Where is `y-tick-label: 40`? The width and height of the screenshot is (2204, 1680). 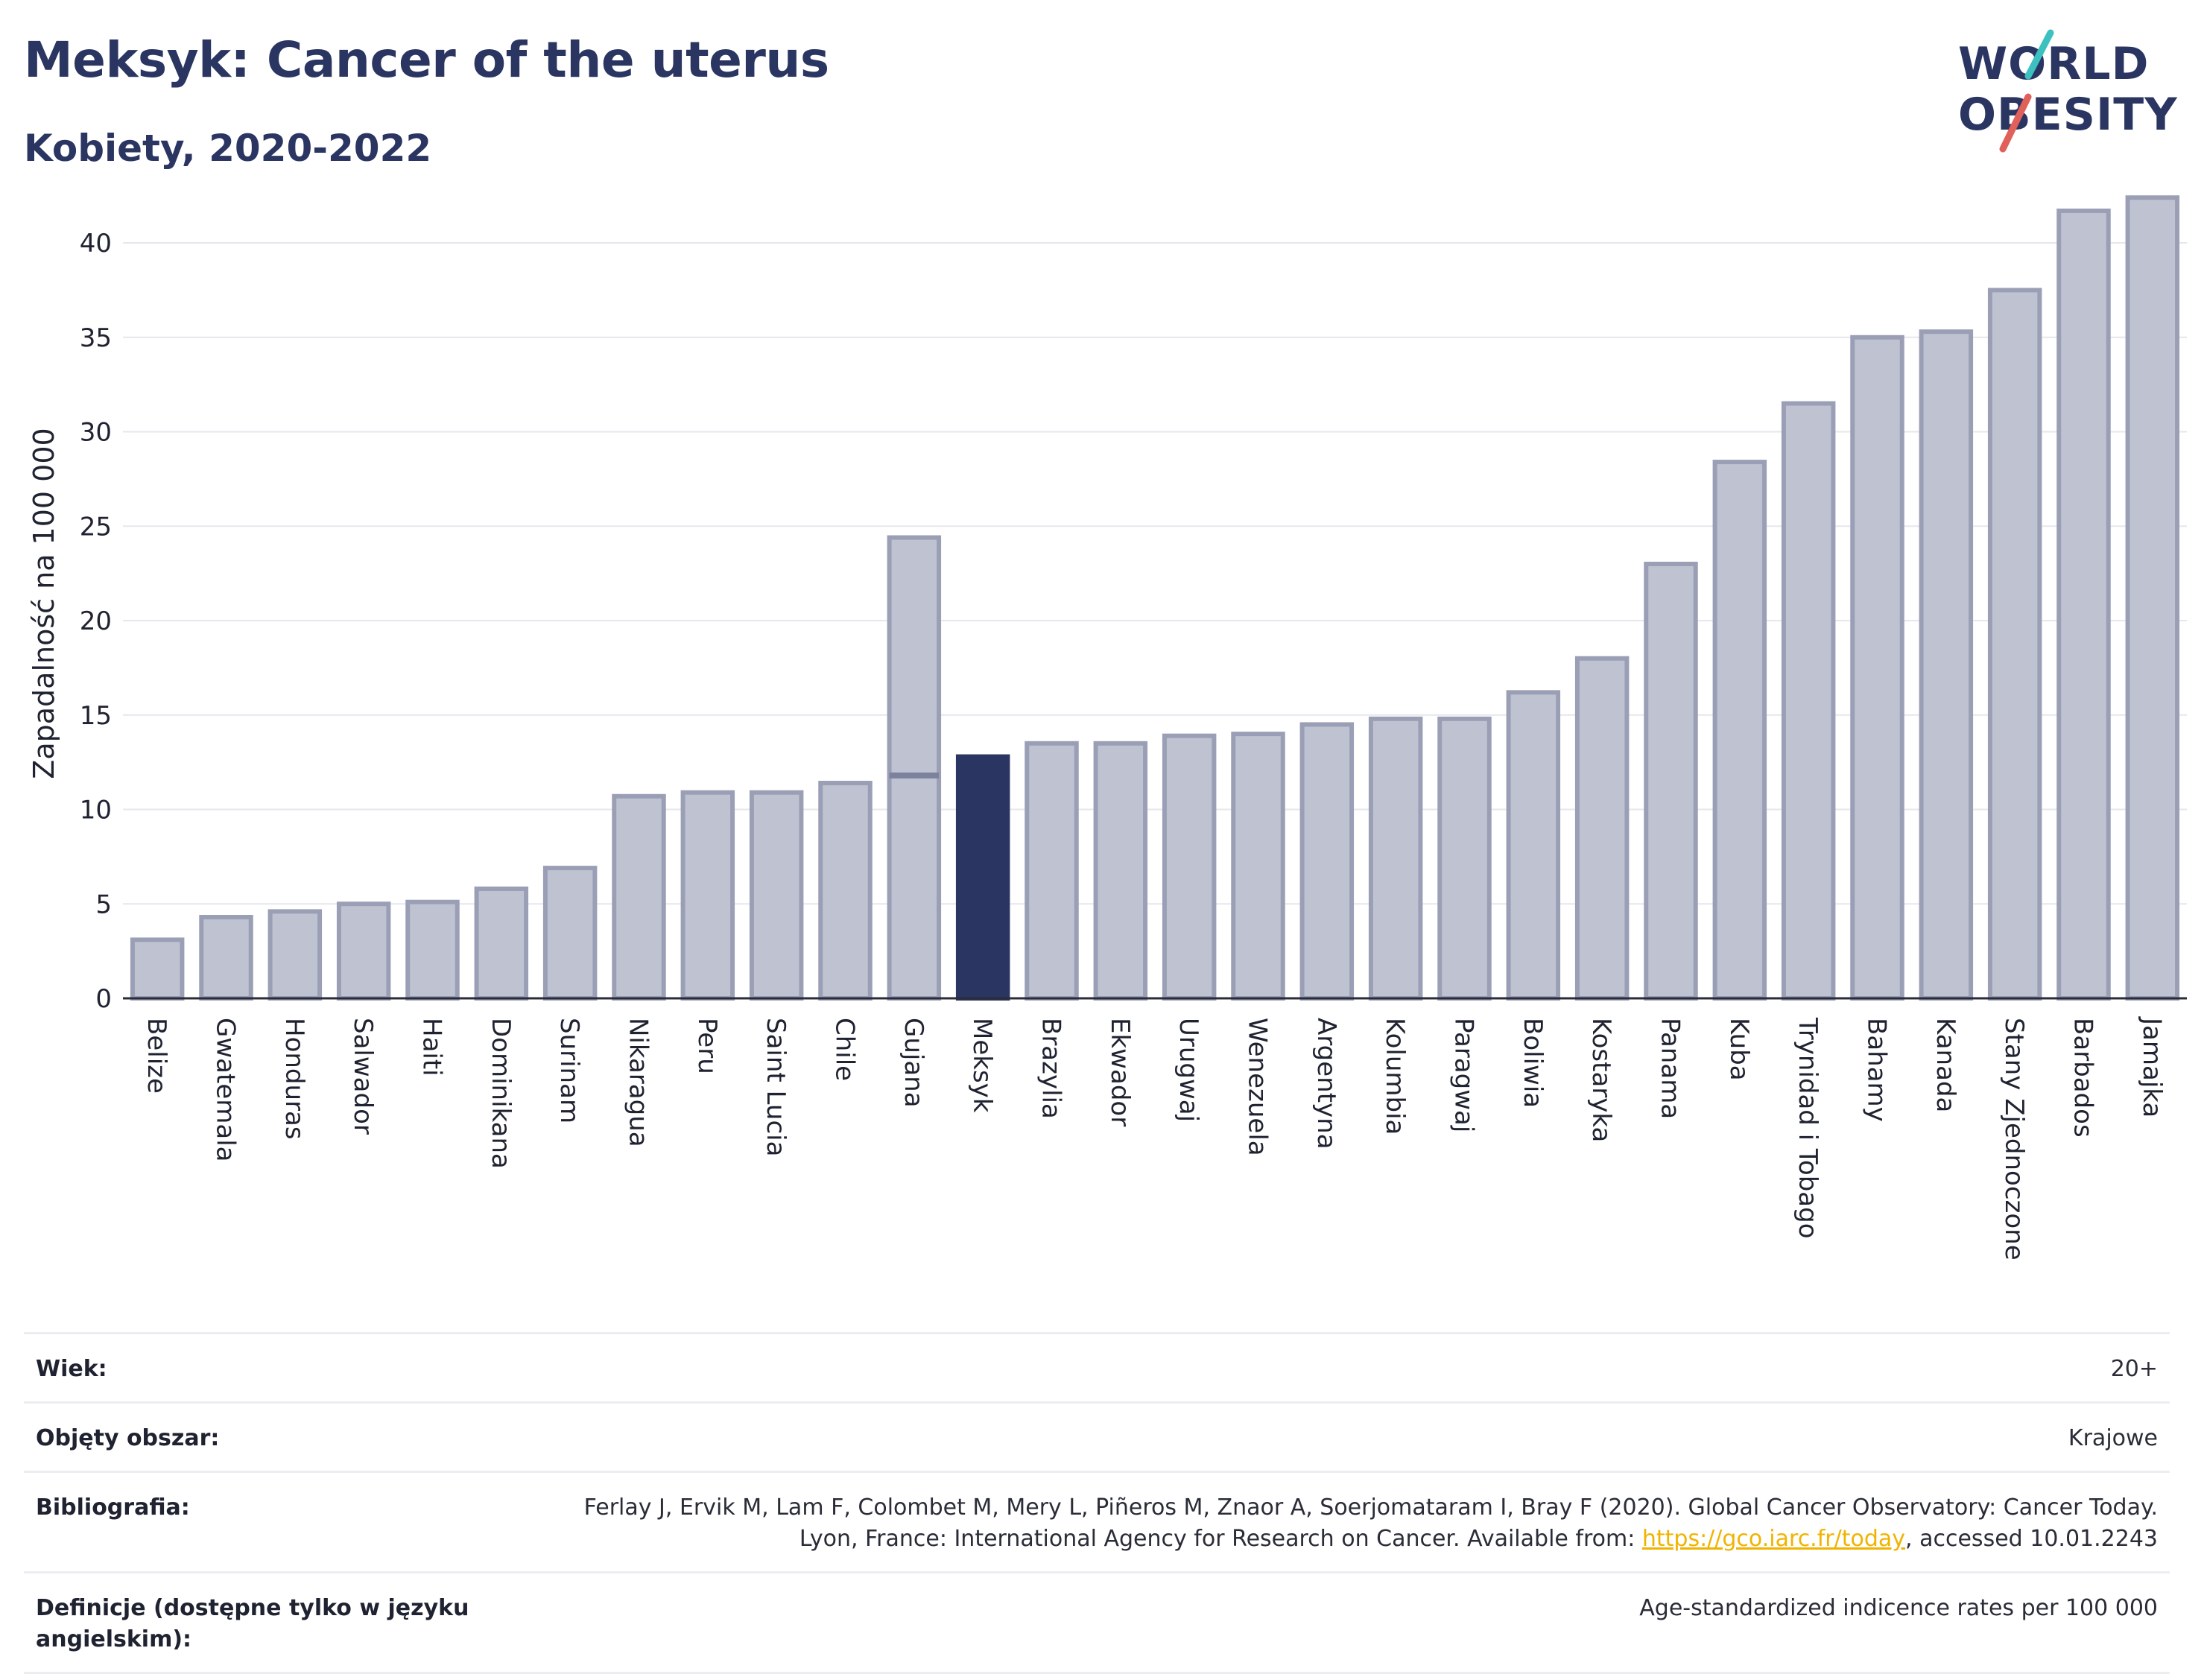 y-tick-label: 40 is located at coordinates (96, 244).